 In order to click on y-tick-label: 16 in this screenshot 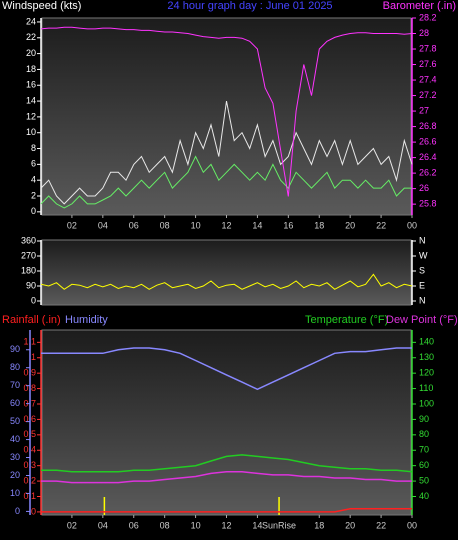, I will do `click(31, 85)`.